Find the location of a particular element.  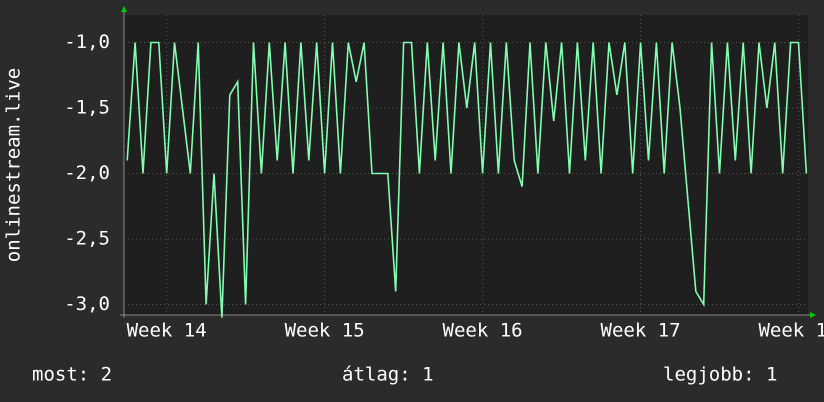

y-tick-label: -3,0 is located at coordinates (87, 304).